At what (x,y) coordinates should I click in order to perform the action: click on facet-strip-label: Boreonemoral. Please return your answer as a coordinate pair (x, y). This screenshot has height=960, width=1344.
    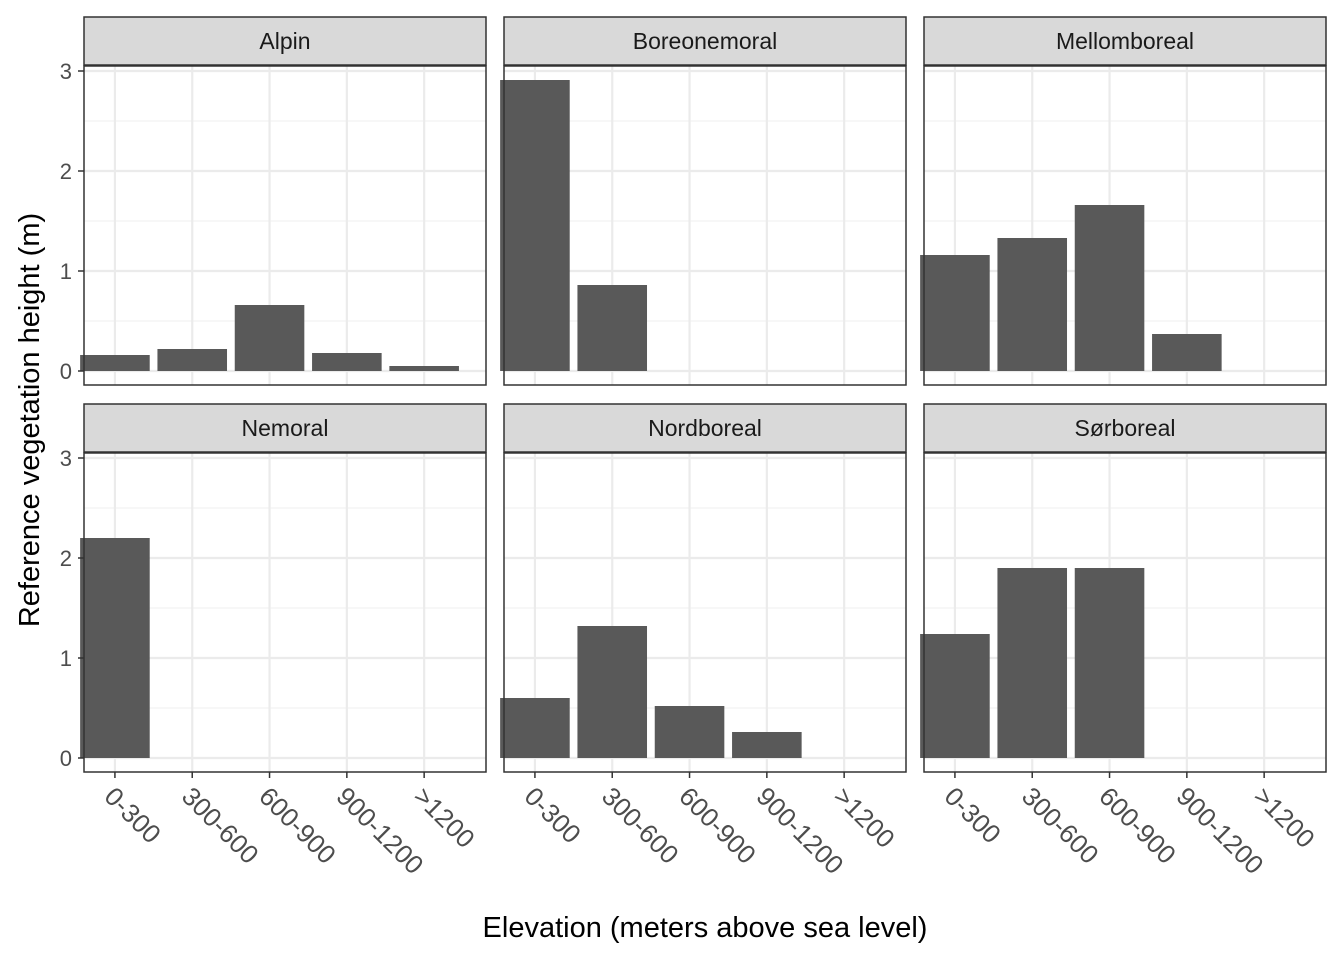
    Looking at the image, I should click on (705, 41).